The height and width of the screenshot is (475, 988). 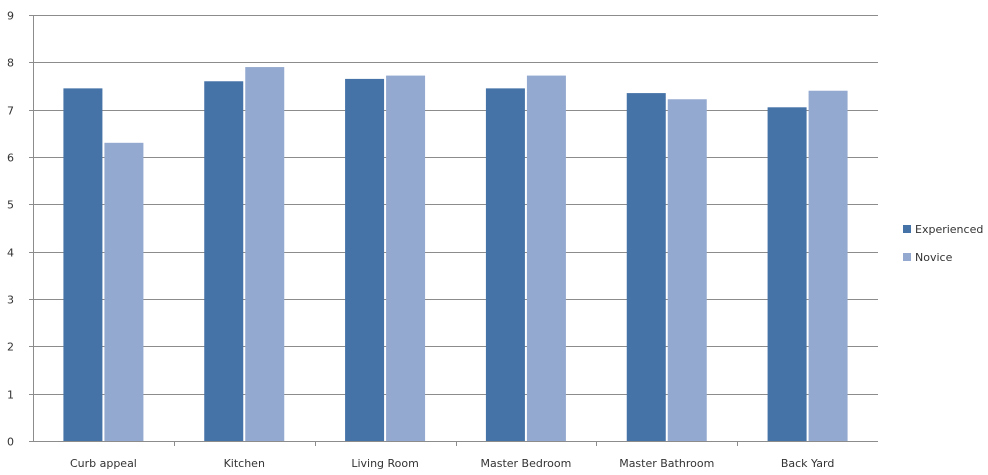 What do you see at coordinates (807, 463) in the screenshot?
I see `x-category-label-5: Back Yard` at bounding box center [807, 463].